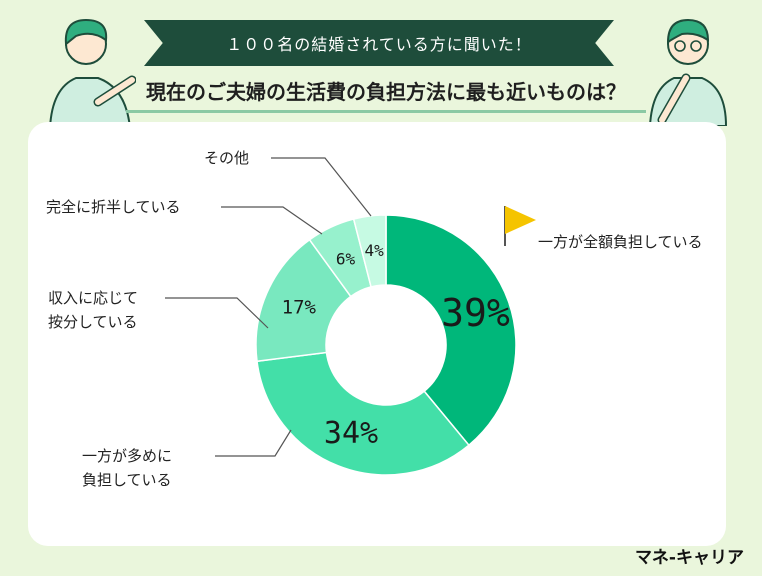  Describe the element at coordinates (299, 307) in the screenshot. I see `value-label-income: 17%` at that location.